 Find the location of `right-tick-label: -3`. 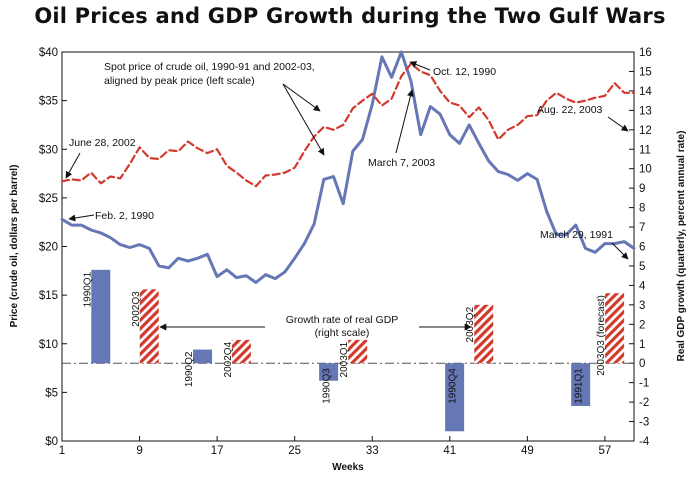

right-tick-label: -3 is located at coordinates (644, 423).